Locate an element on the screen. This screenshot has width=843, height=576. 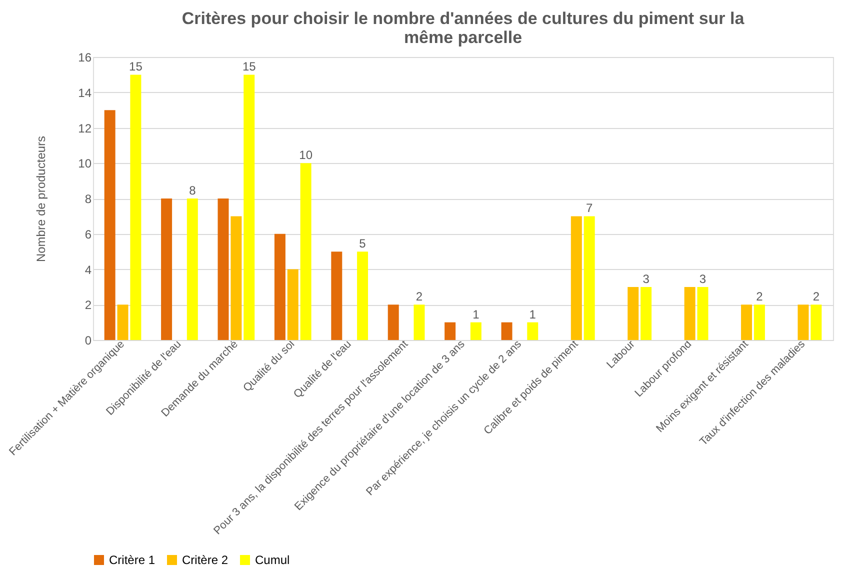
data-label: 7 is located at coordinates (589, 208).